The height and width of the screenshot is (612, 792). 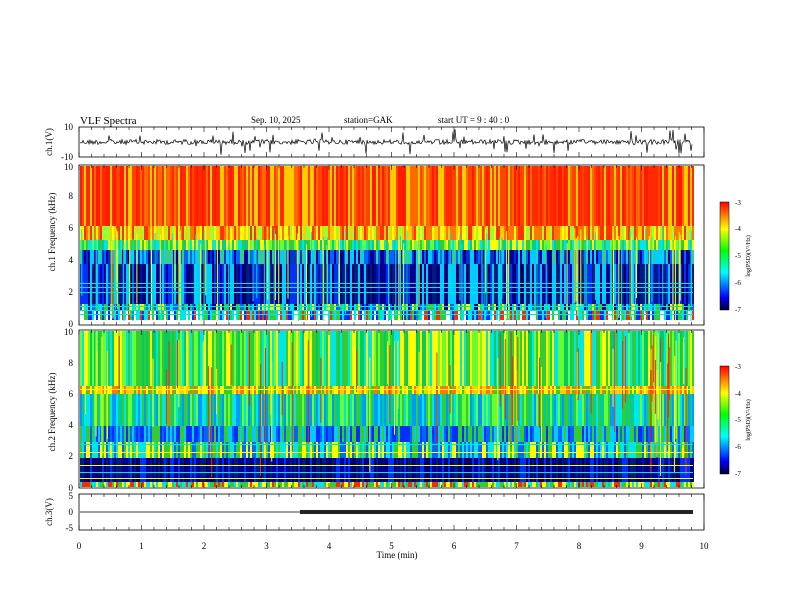 I want to click on ch2-spec-streak, so click(x=212, y=422).